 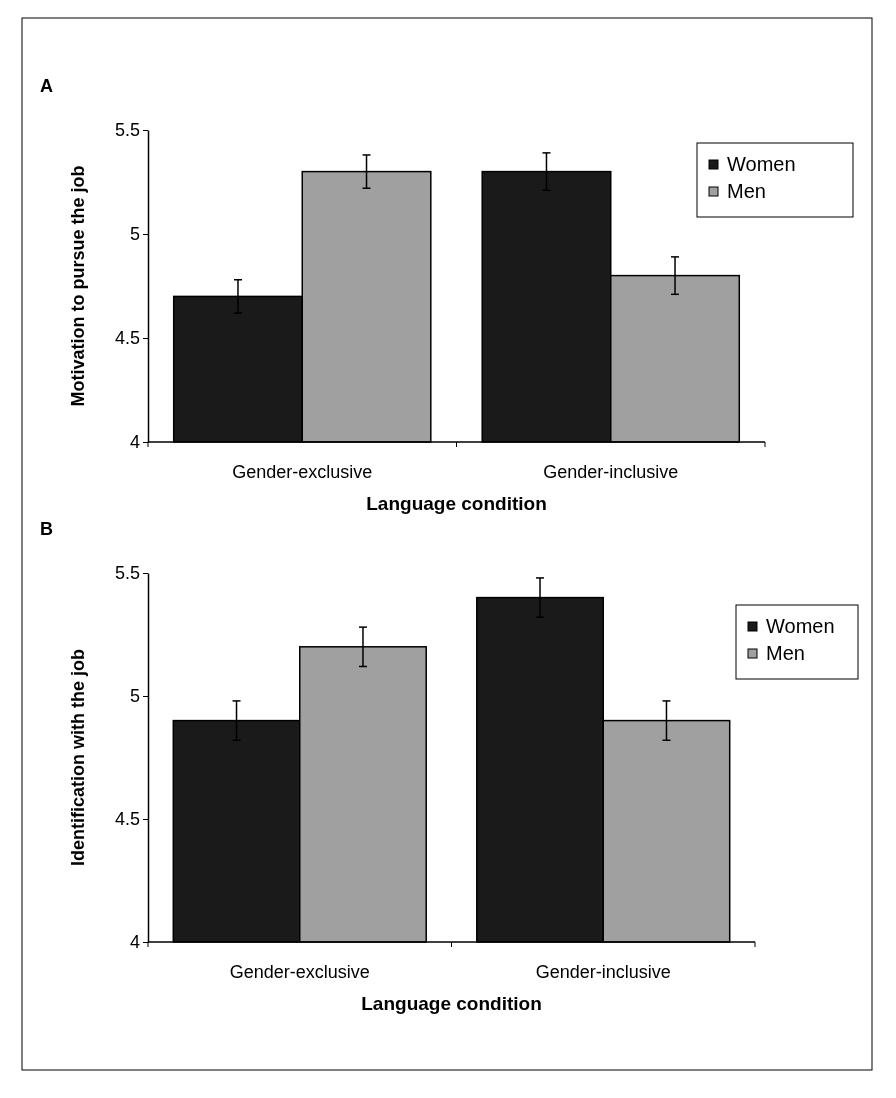 I want to click on chart-title: B, so click(x=46, y=529).